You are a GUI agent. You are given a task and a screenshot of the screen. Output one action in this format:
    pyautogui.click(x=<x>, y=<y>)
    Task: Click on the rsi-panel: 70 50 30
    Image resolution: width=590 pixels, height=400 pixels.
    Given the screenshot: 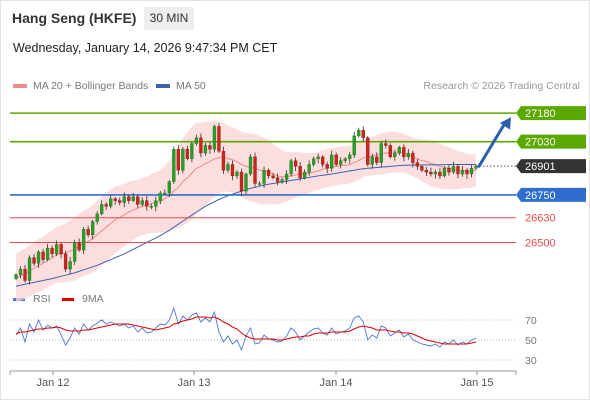 What is the action you would take?
    pyautogui.click(x=273, y=336)
    